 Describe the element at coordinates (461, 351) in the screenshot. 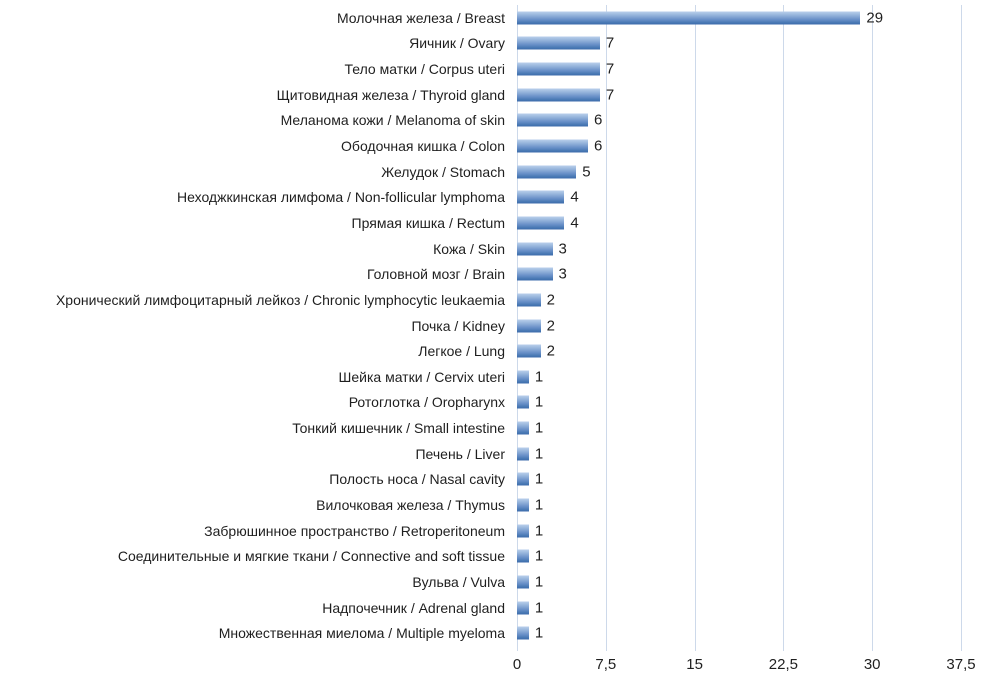

I see `category-label: Легкое / Lung` at that location.